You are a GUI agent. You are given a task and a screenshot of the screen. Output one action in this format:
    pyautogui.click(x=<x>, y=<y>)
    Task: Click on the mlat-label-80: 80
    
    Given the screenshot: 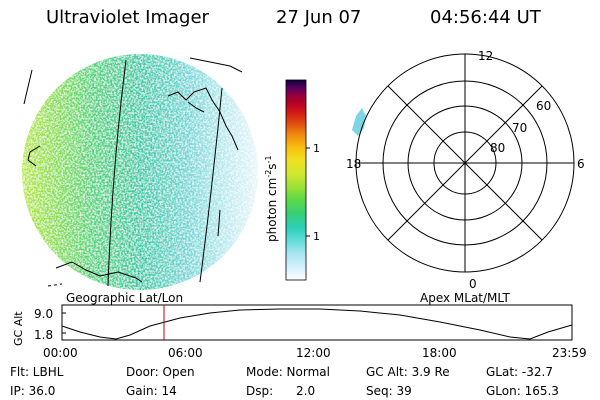 What is the action you would take?
    pyautogui.click(x=497, y=148)
    